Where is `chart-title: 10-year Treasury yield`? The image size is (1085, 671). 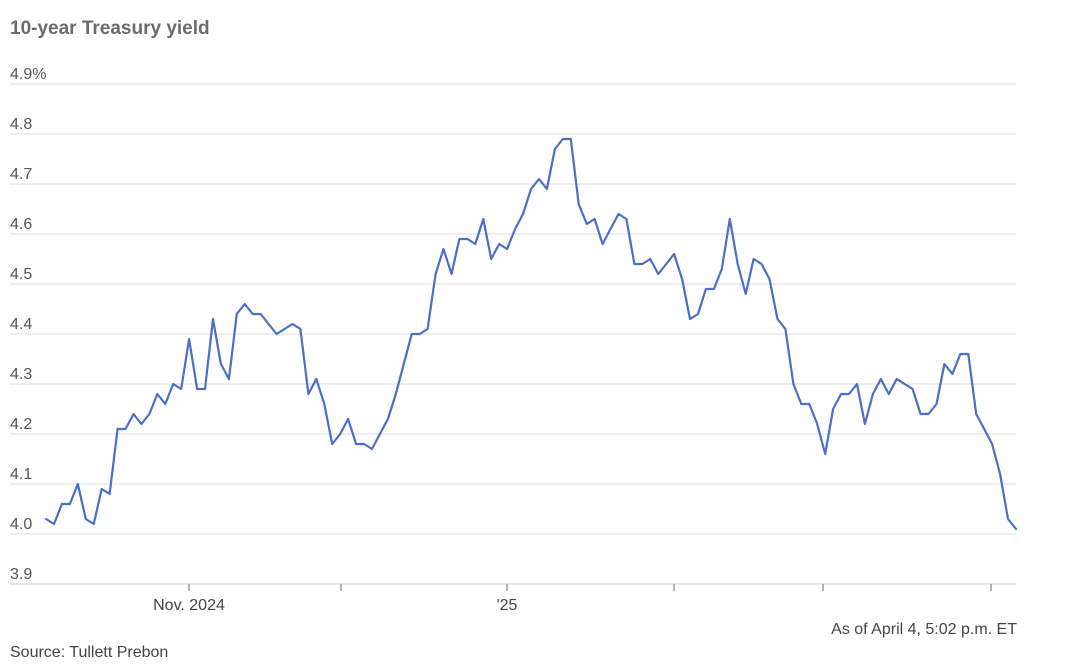 chart-title: 10-year Treasury yield is located at coordinates (110, 28).